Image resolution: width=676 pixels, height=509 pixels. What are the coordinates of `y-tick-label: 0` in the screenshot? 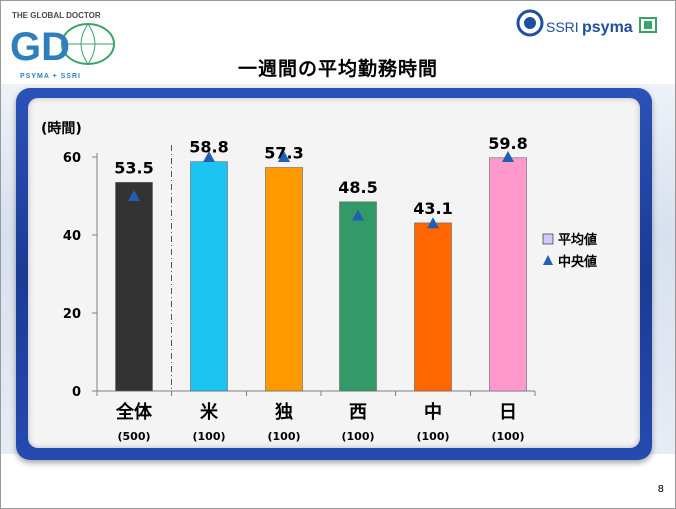 It's located at (76, 392).